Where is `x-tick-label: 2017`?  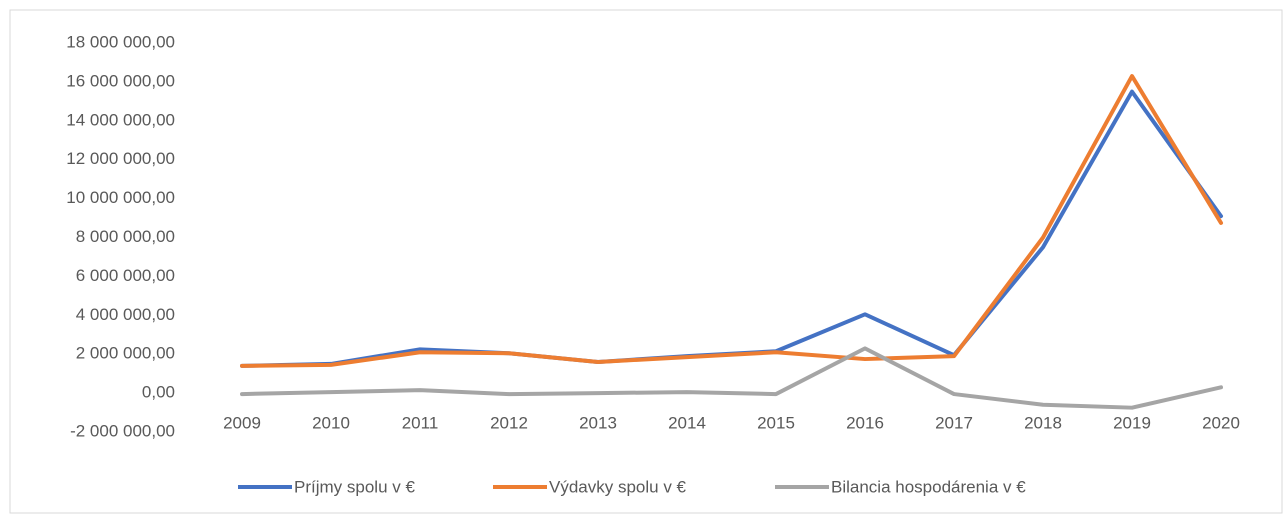
x-tick-label: 2017 is located at coordinates (954, 422).